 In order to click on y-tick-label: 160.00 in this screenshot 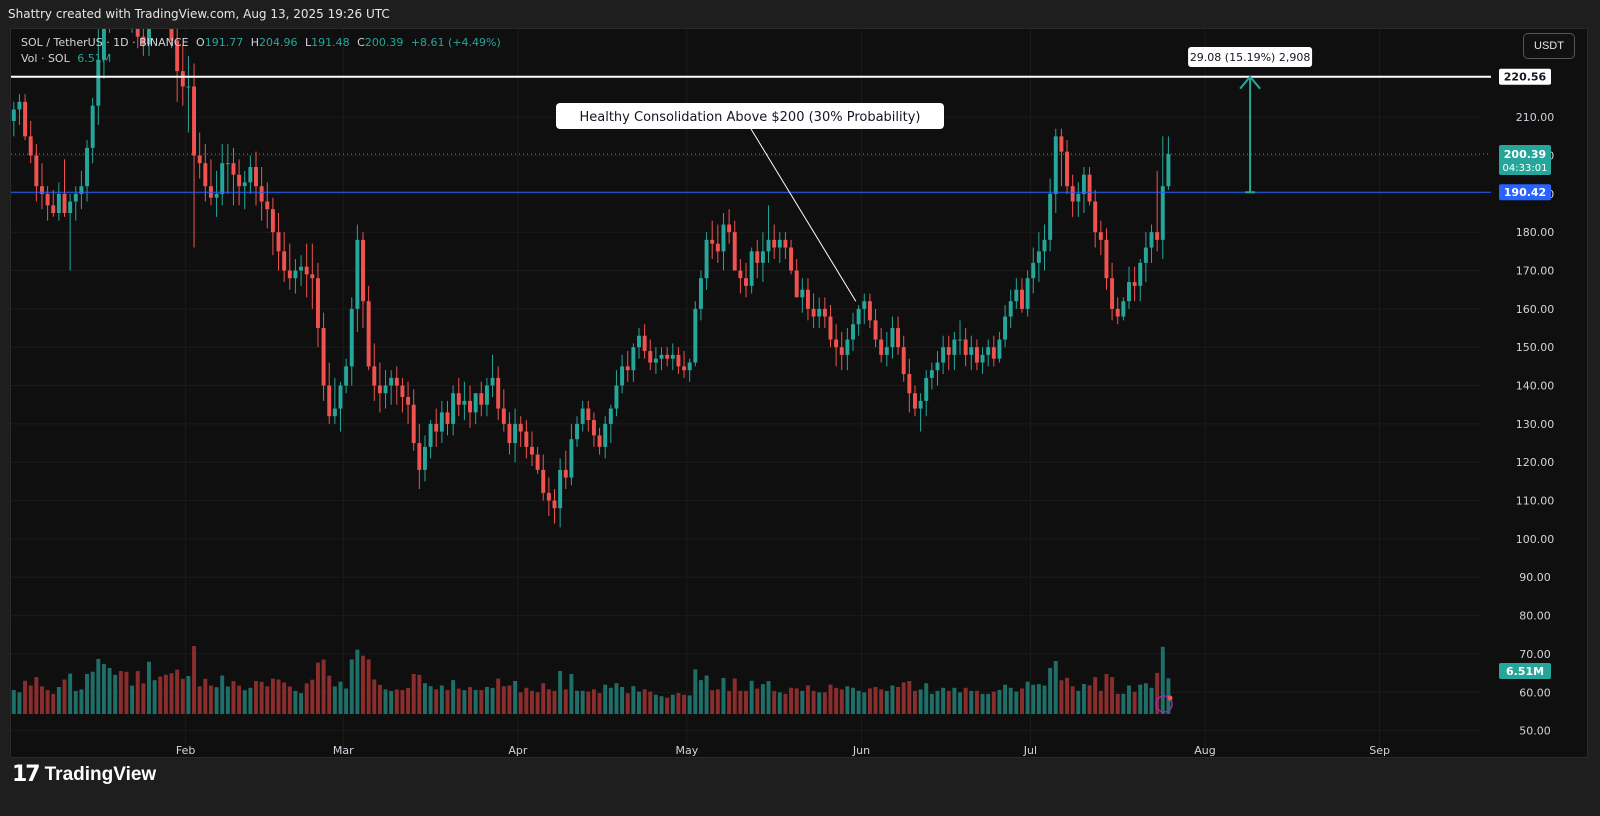, I will do `click(1535, 309)`.